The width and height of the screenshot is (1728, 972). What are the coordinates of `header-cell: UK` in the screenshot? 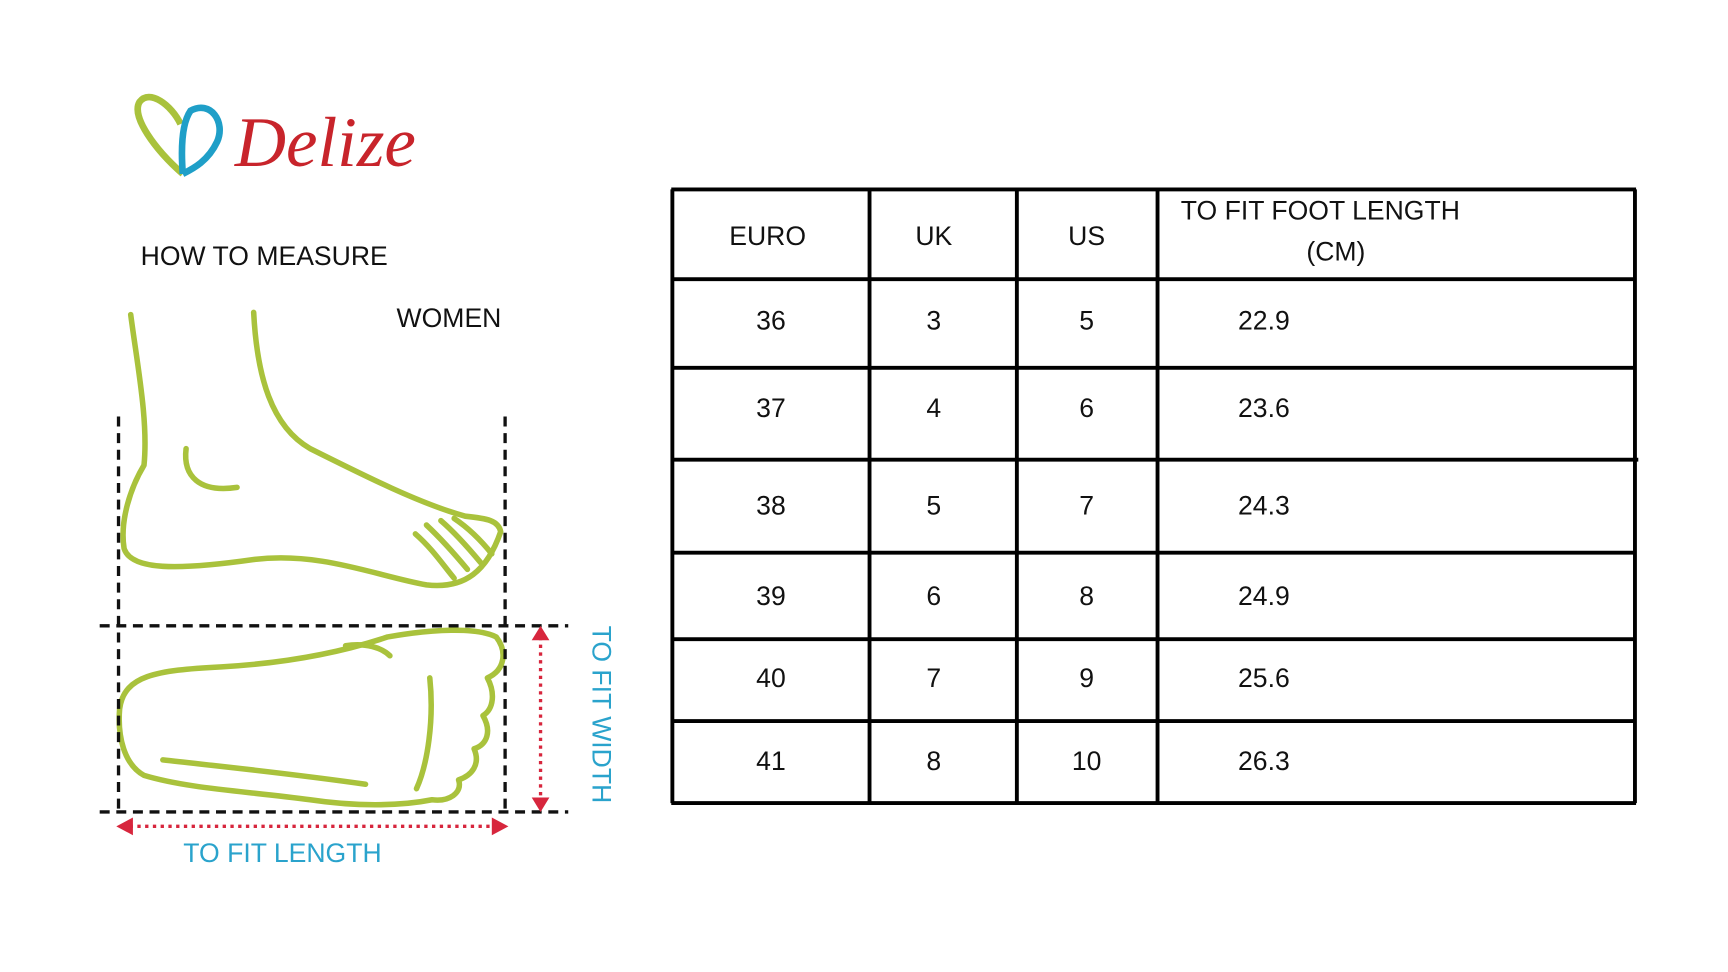 It's located at (933, 236).